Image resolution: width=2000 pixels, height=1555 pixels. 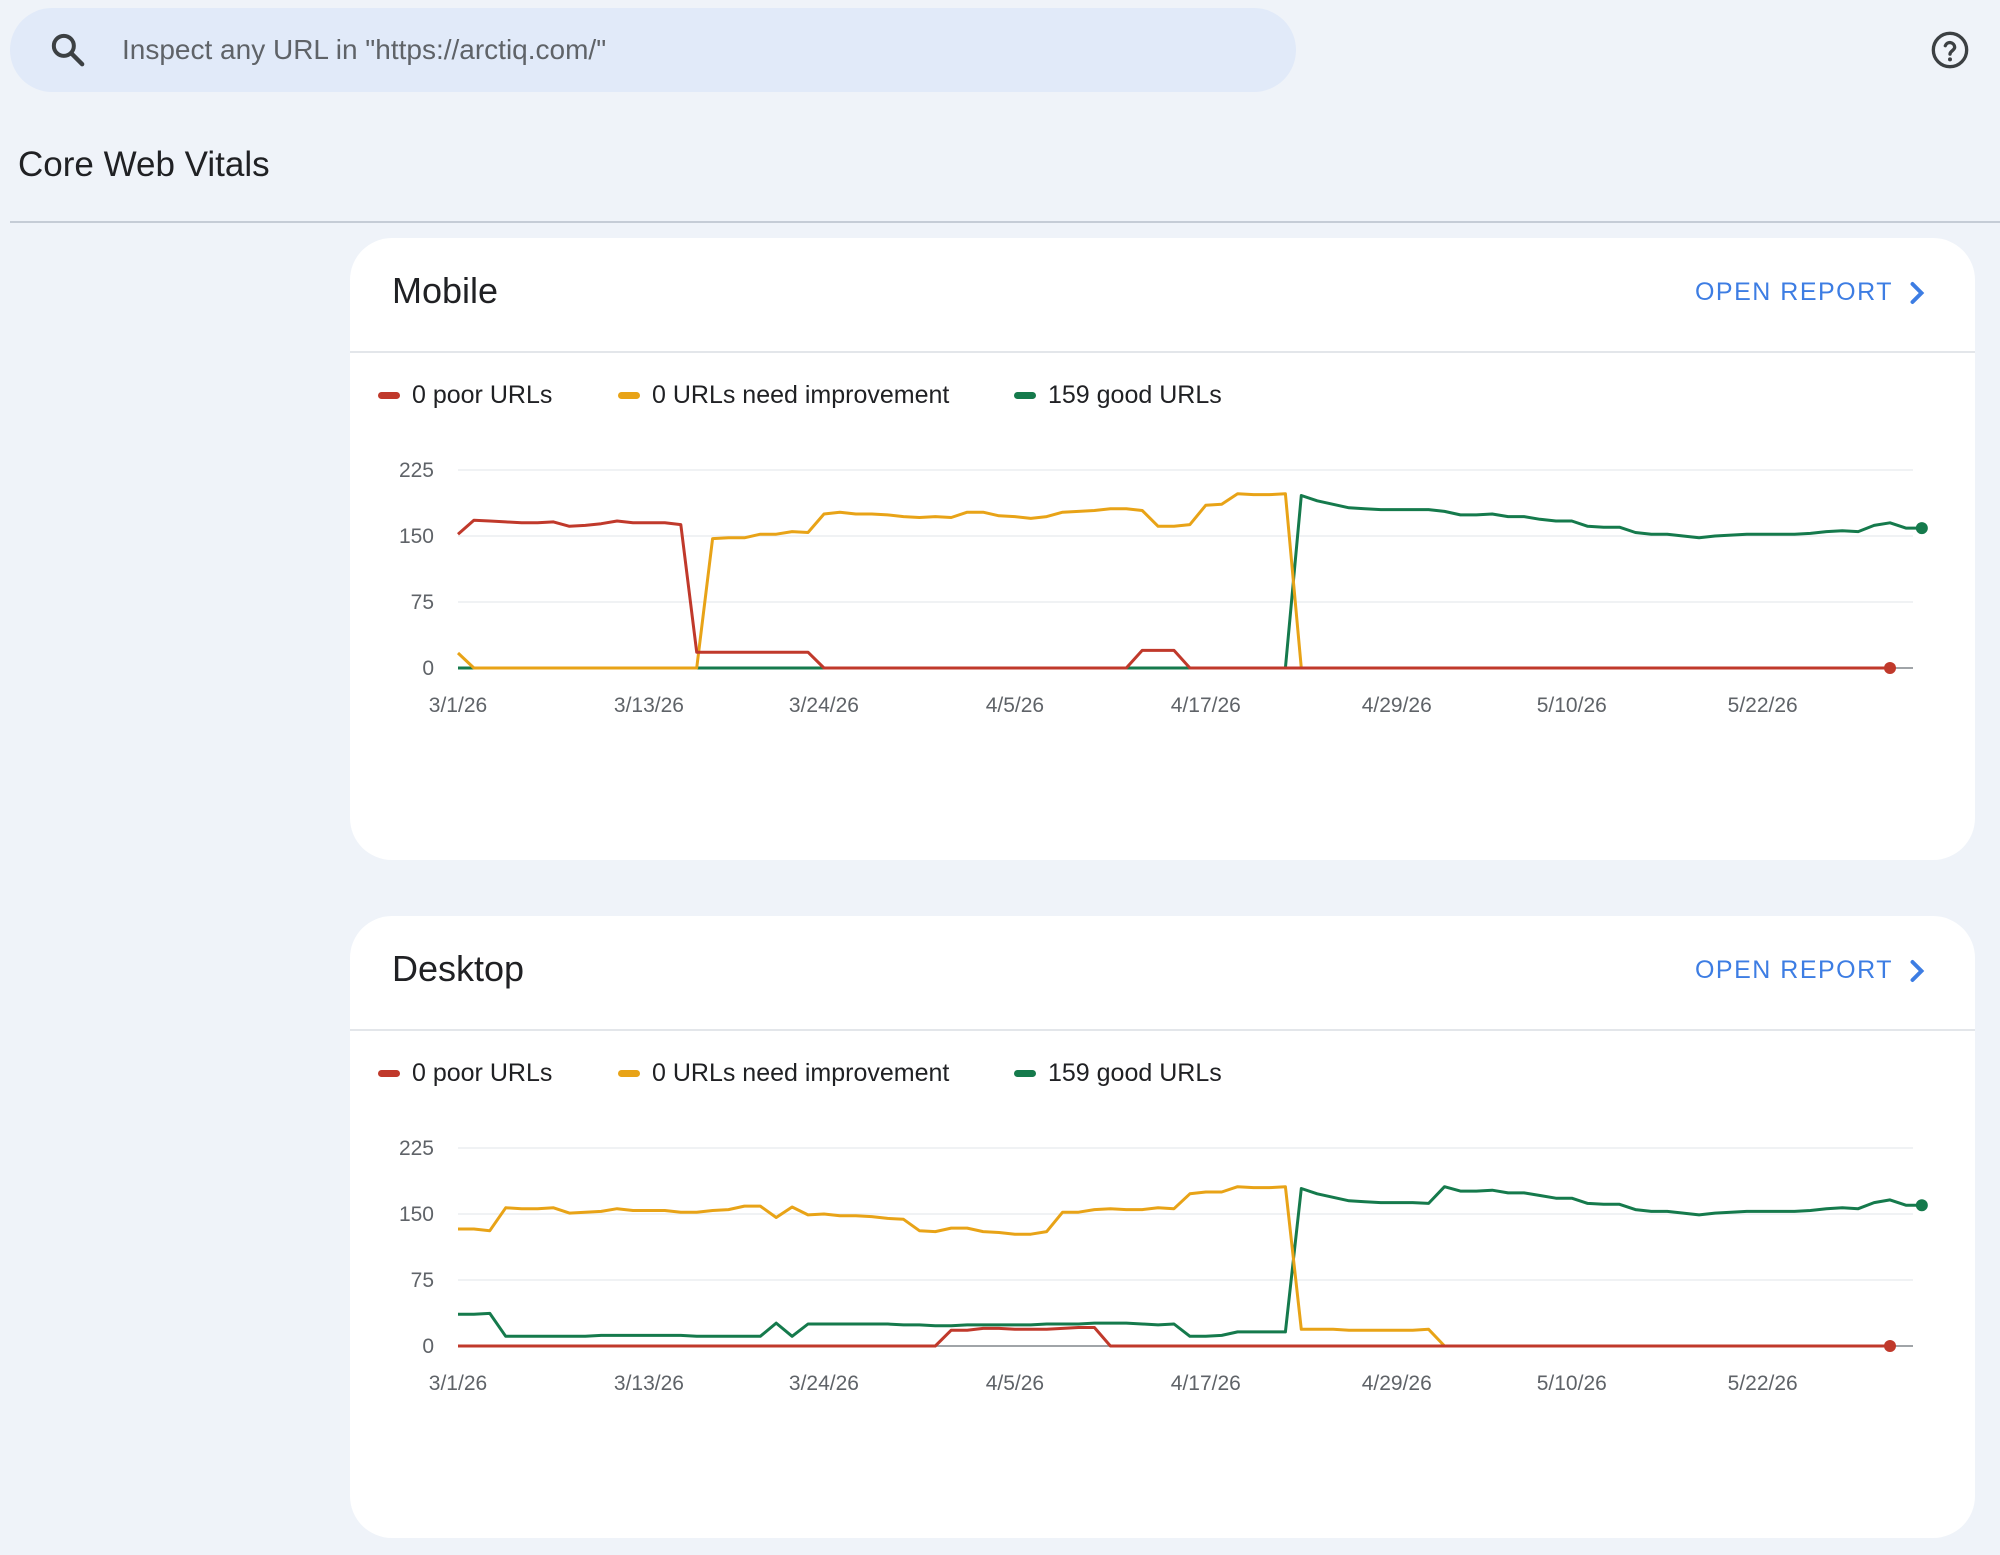 I want to click on card-header: Desktop OPEN REPORT, so click(x=1162, y=973).